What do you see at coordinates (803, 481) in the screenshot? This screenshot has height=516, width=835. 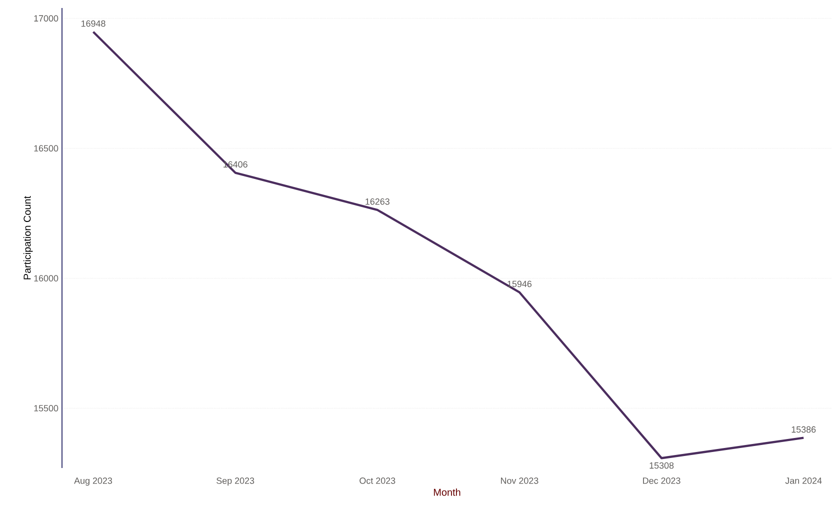 I see `x-tick-label: Jan 2024` at bounding box center [803, 481].